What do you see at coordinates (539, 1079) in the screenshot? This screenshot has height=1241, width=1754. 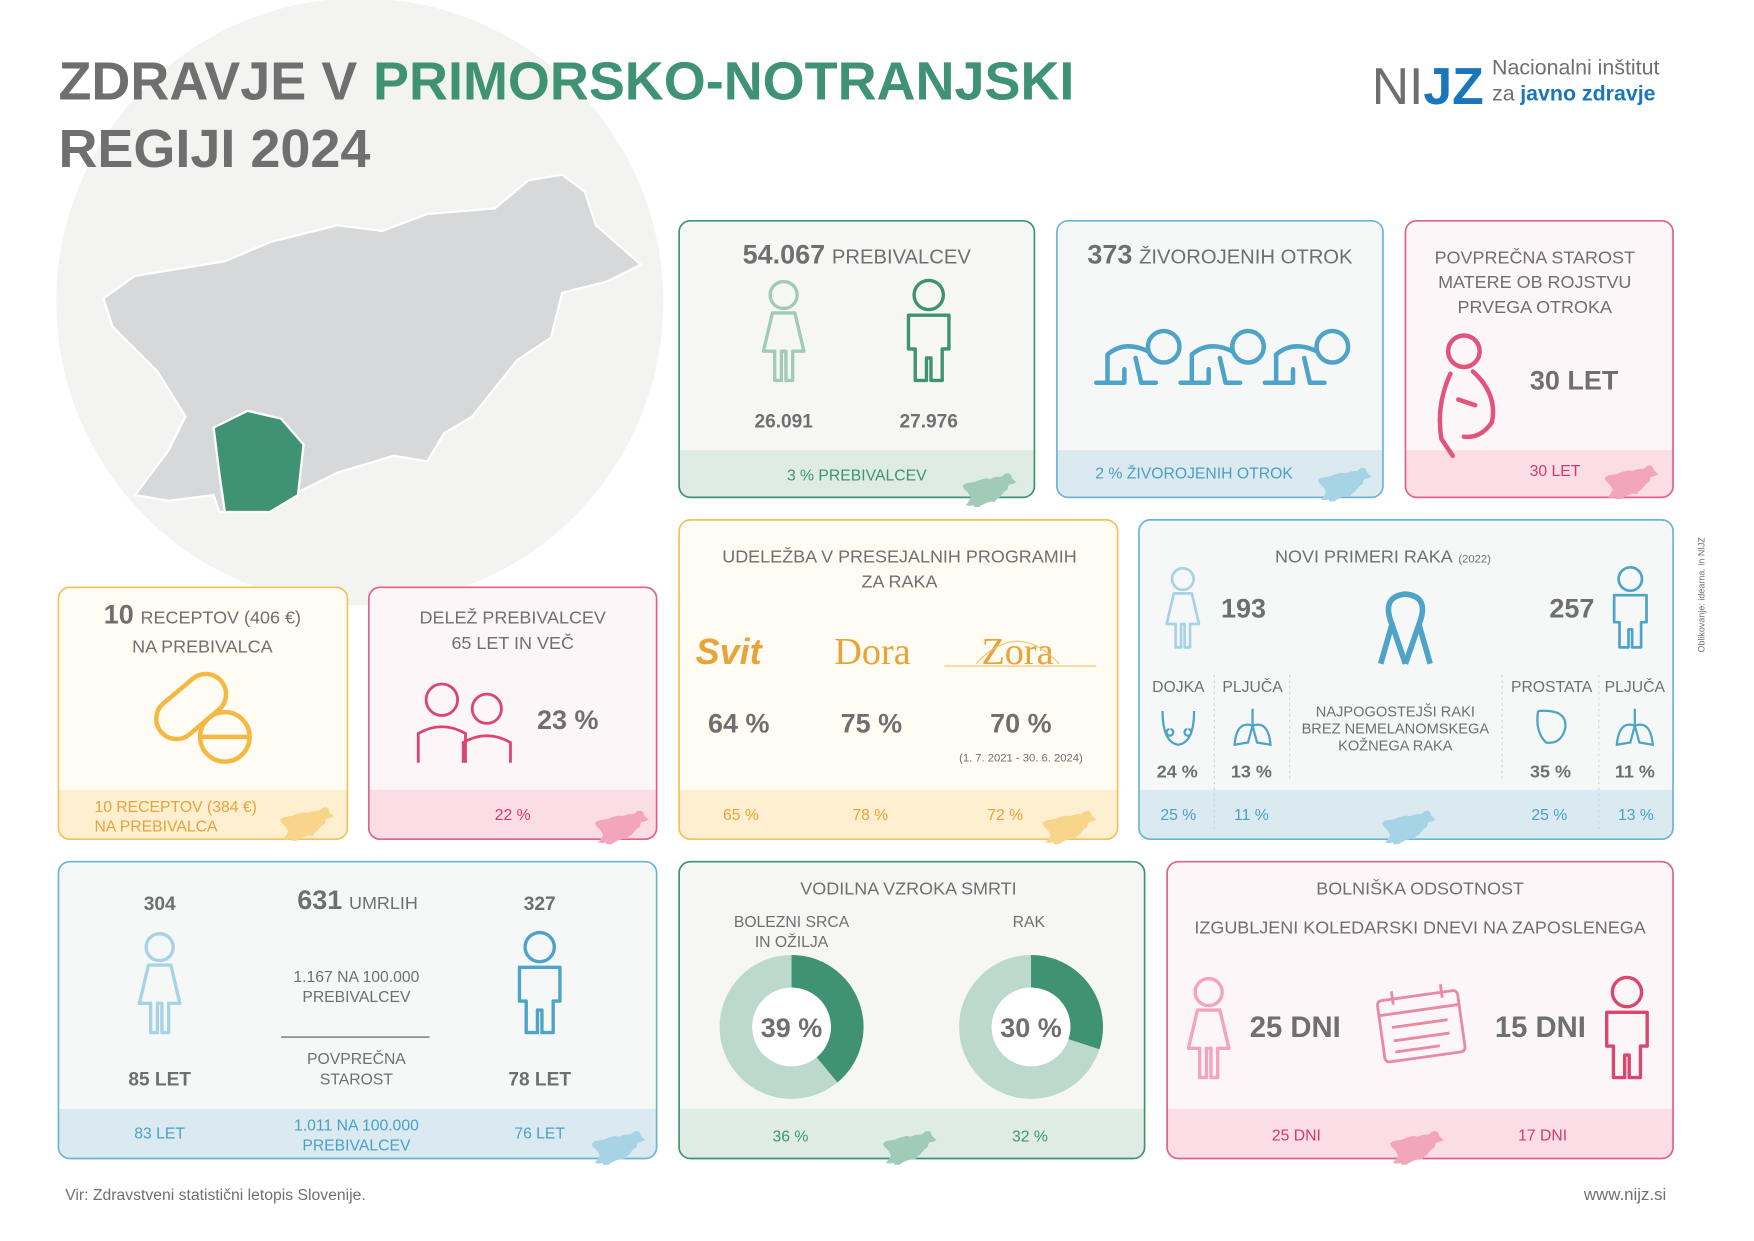 I see `men-age: 78 LET` at bounding box center [539, 1079].